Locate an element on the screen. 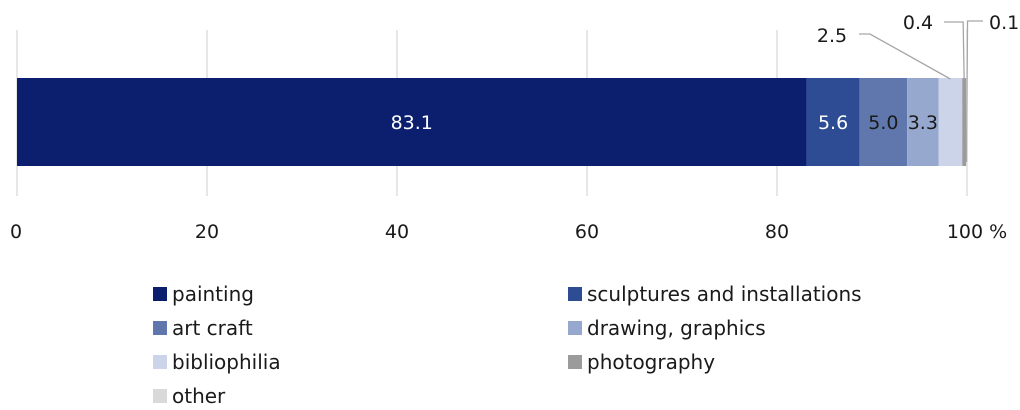 This screenshot has height=410, width=1020. x-tick-label: 40 is located at coordinates (397, 232).